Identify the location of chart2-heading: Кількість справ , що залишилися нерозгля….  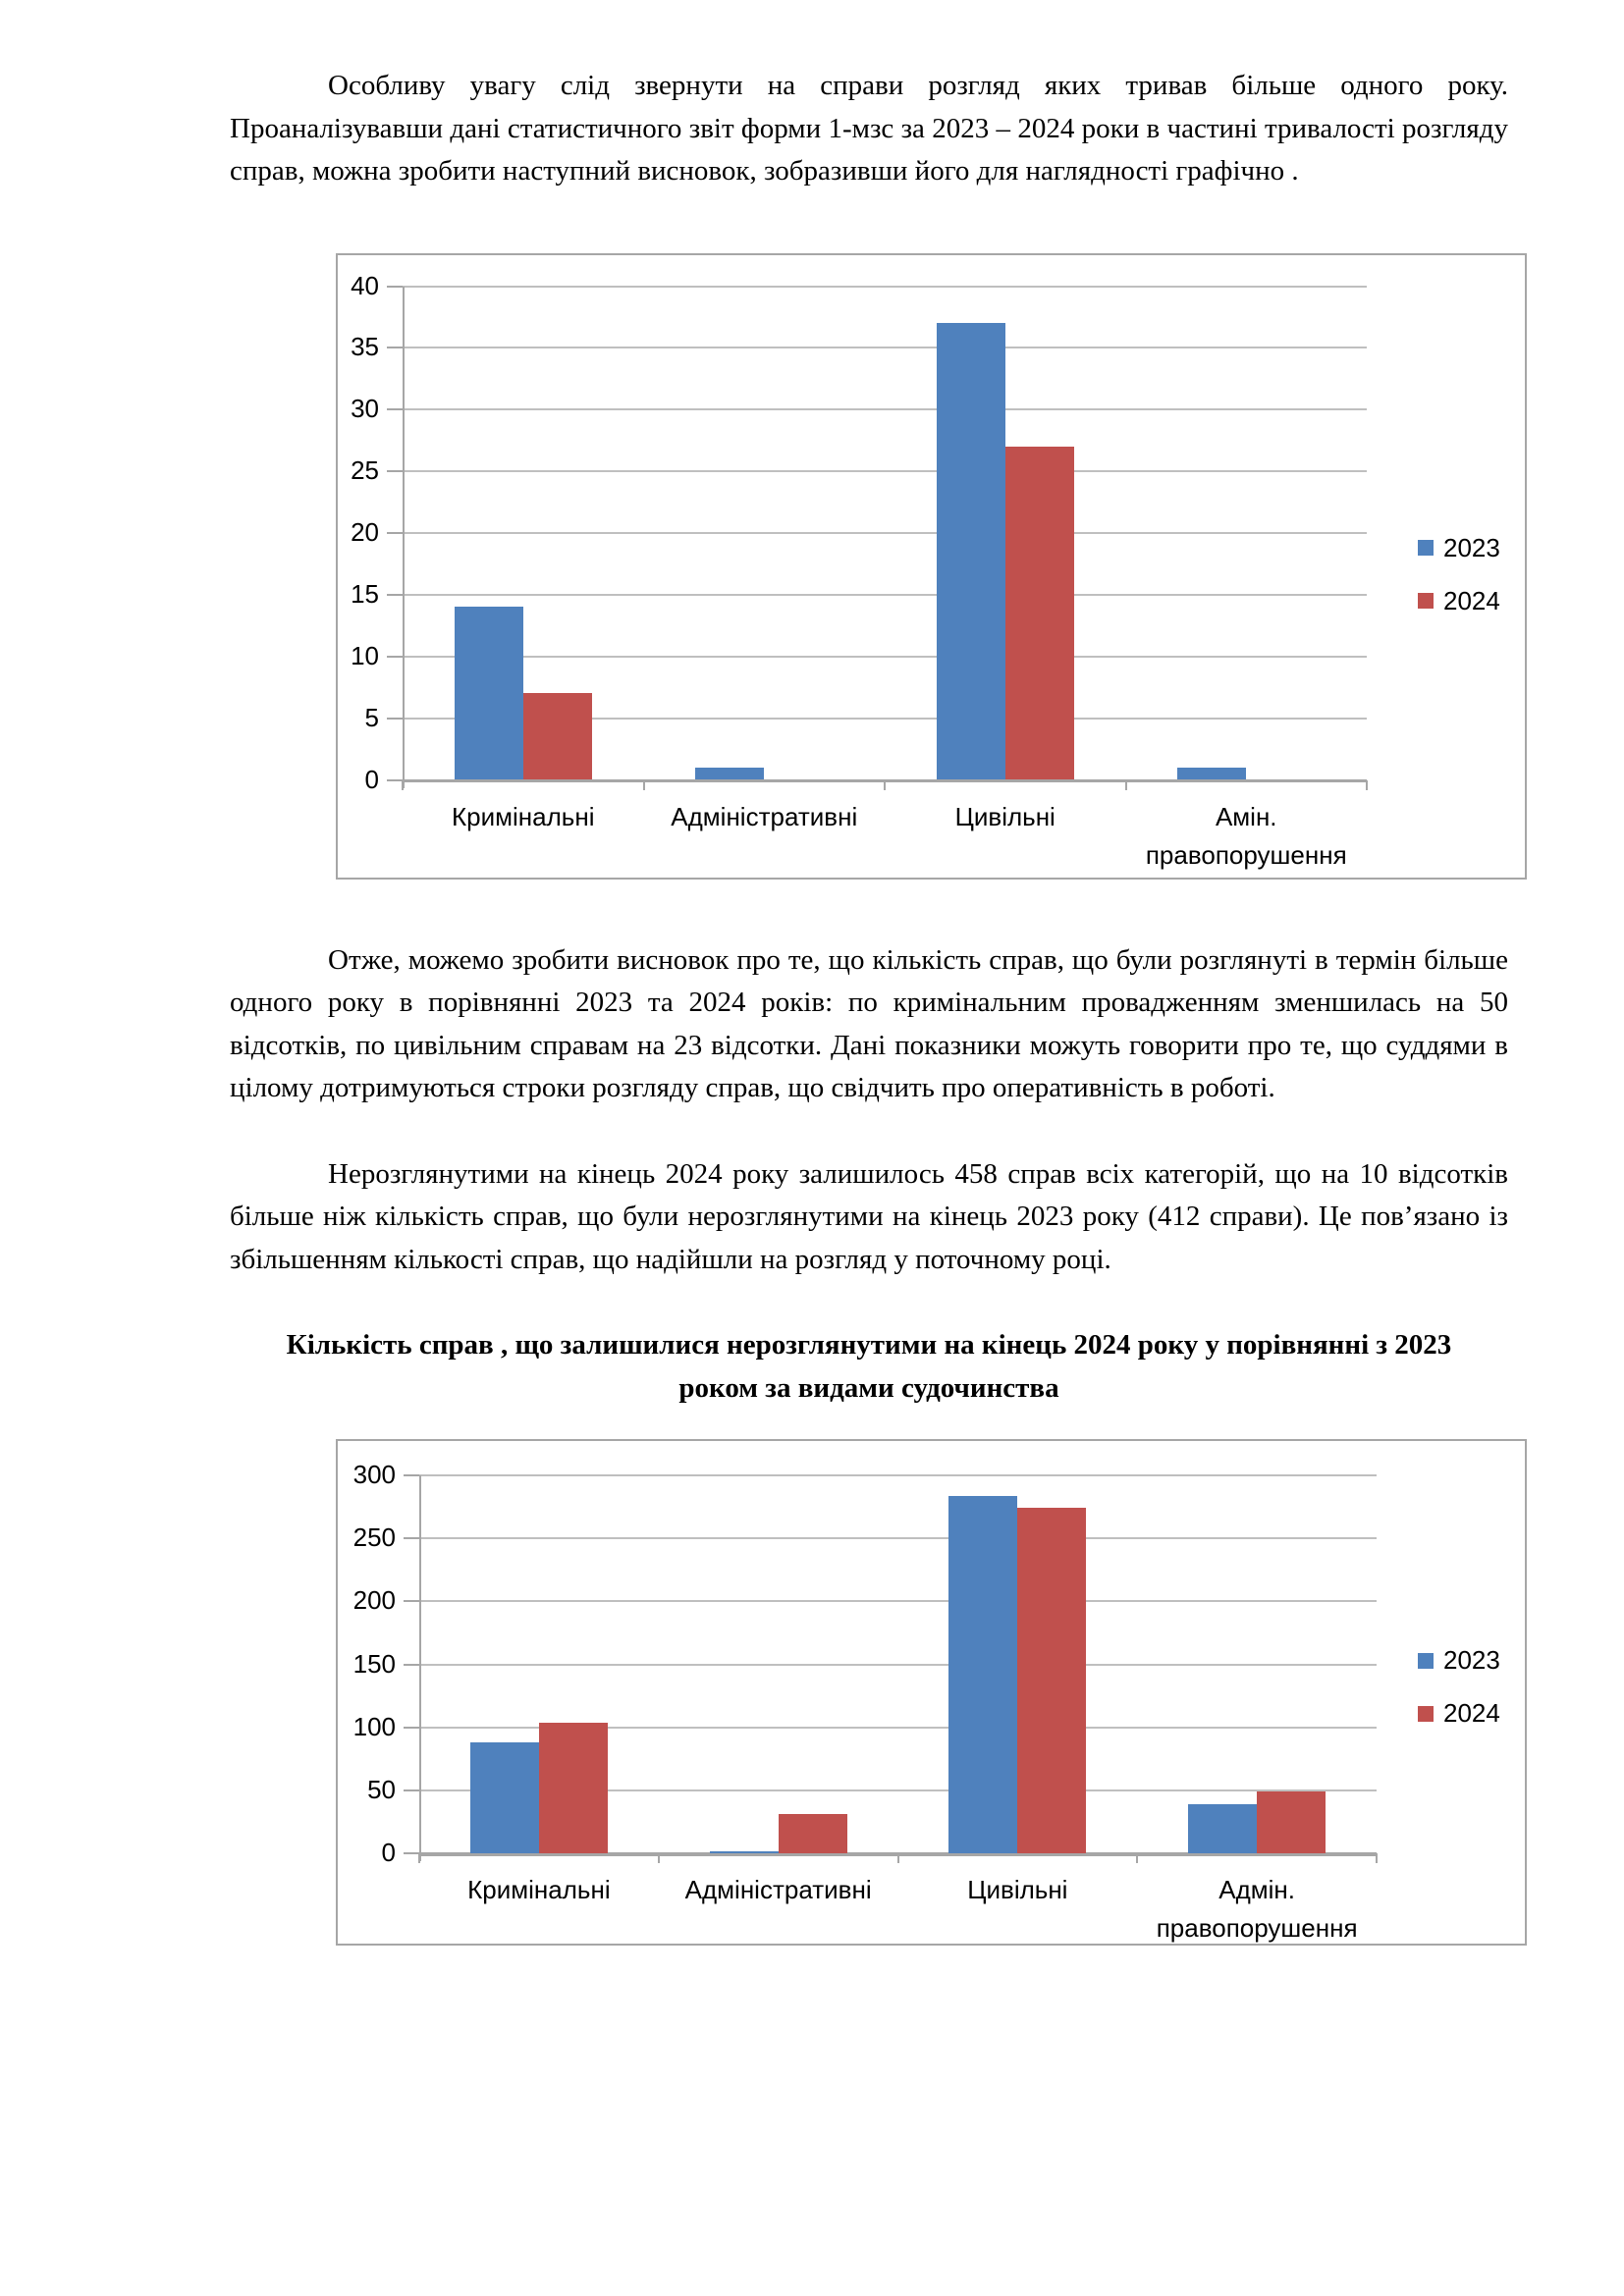
(869, 1366).